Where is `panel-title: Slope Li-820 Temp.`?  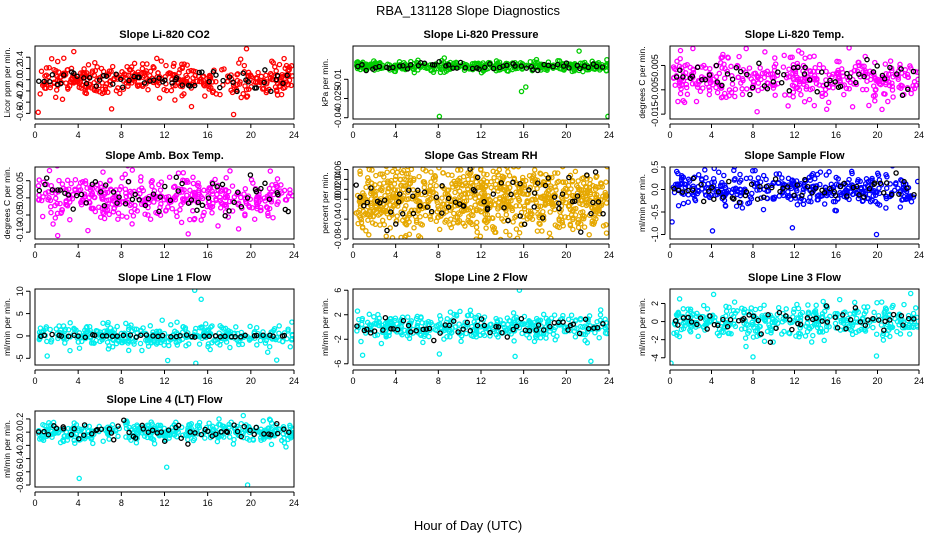
panel-title: Slope Li-820 Temp. is located at coordinates (794, 35).